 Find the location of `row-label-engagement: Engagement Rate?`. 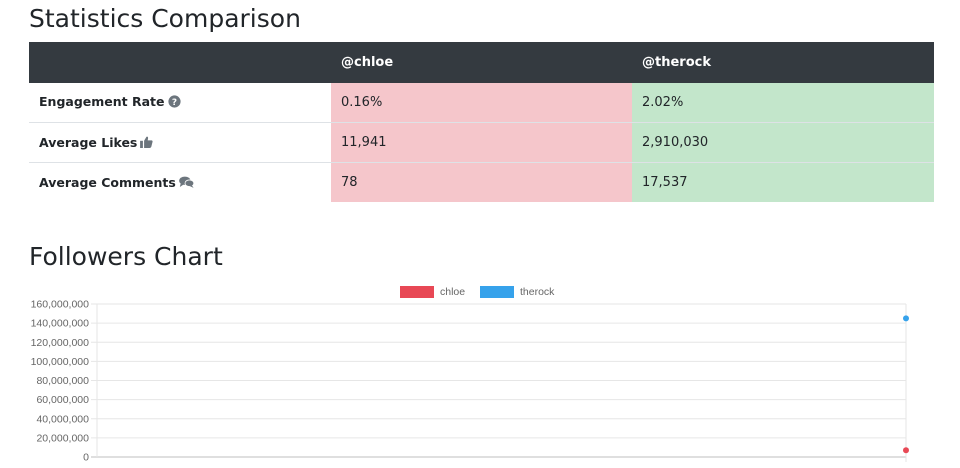

row-label-engagement: Engagement Rate? is located at coordinates (180, 103).